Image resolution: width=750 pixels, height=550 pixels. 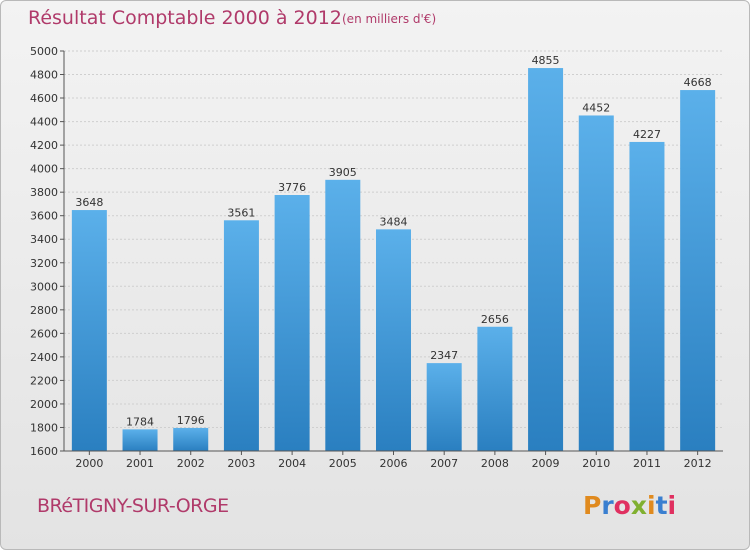 What do you see at coordinates (343, 463) in the screenshot?
I see `x-tick-label: 2005` at bounding box center [343, 463].